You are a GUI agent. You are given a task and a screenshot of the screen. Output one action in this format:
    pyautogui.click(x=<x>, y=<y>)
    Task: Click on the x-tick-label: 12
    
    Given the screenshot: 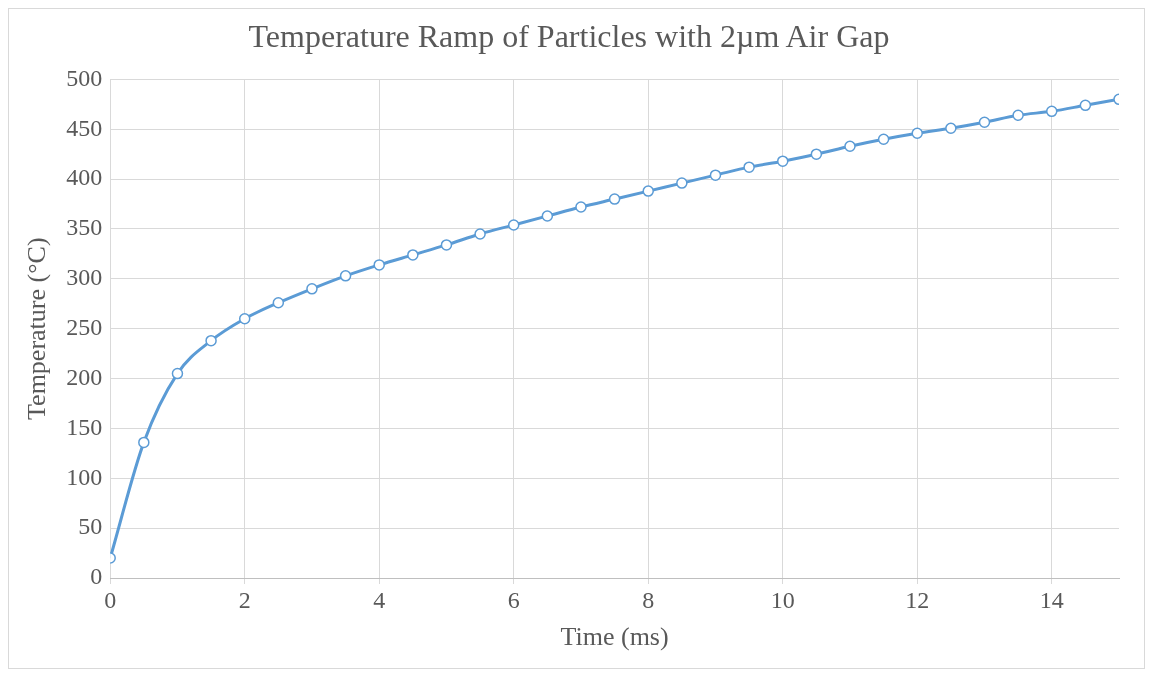 What is the action you would take?
    pyautogui.click(x=917, y=599)
    